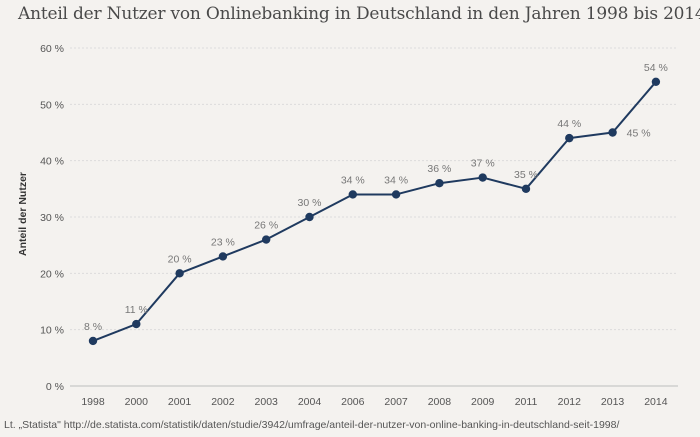 The height and width of the screenshot is (437, 700). Describe the element at coordinates (483, 164) in the screenshot. I see `data-label: 37 %` at that location.